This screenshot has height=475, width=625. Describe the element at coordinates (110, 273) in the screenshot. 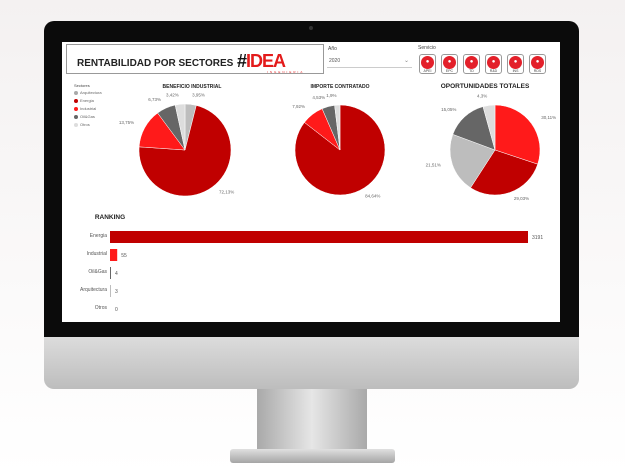

I see `ranking-bar-oilgas` at that location.